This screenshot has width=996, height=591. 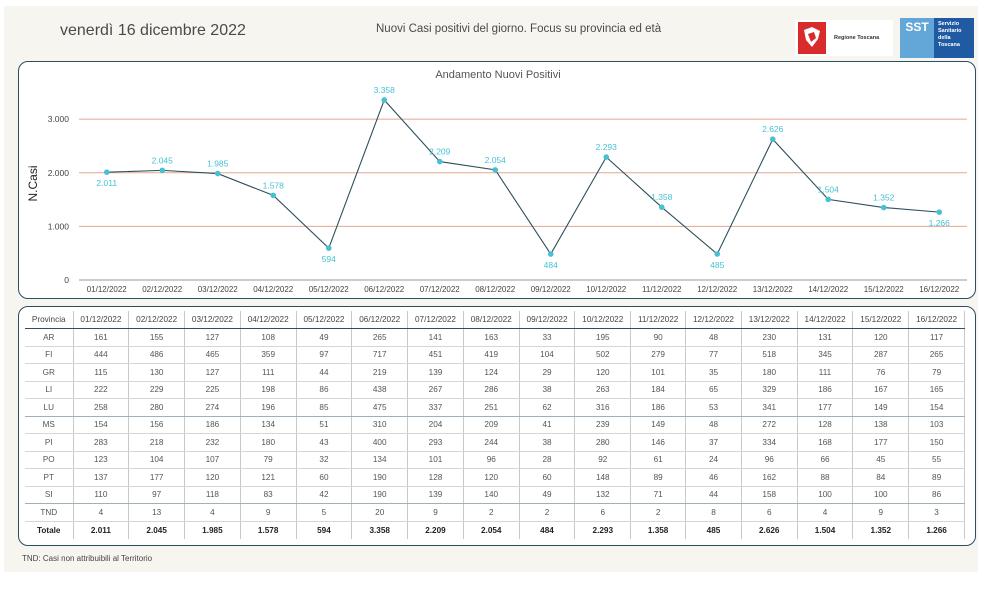 I want to click on table-cell: 137, so click(x=101, y=477).